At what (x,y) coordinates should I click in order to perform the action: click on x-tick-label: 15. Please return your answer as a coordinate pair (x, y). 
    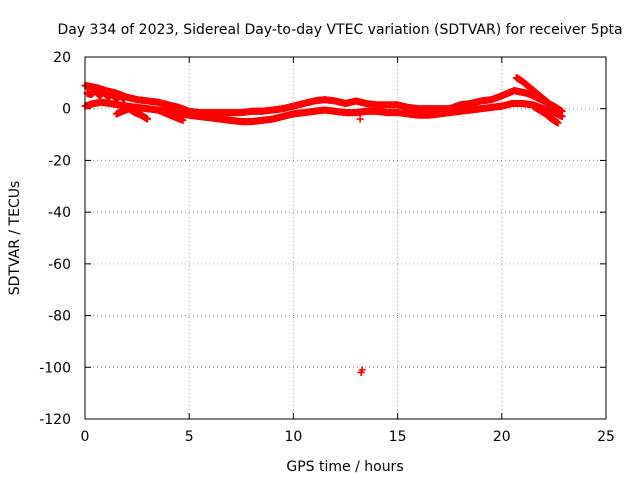
    Looking at the image, I should click on (398, 437).